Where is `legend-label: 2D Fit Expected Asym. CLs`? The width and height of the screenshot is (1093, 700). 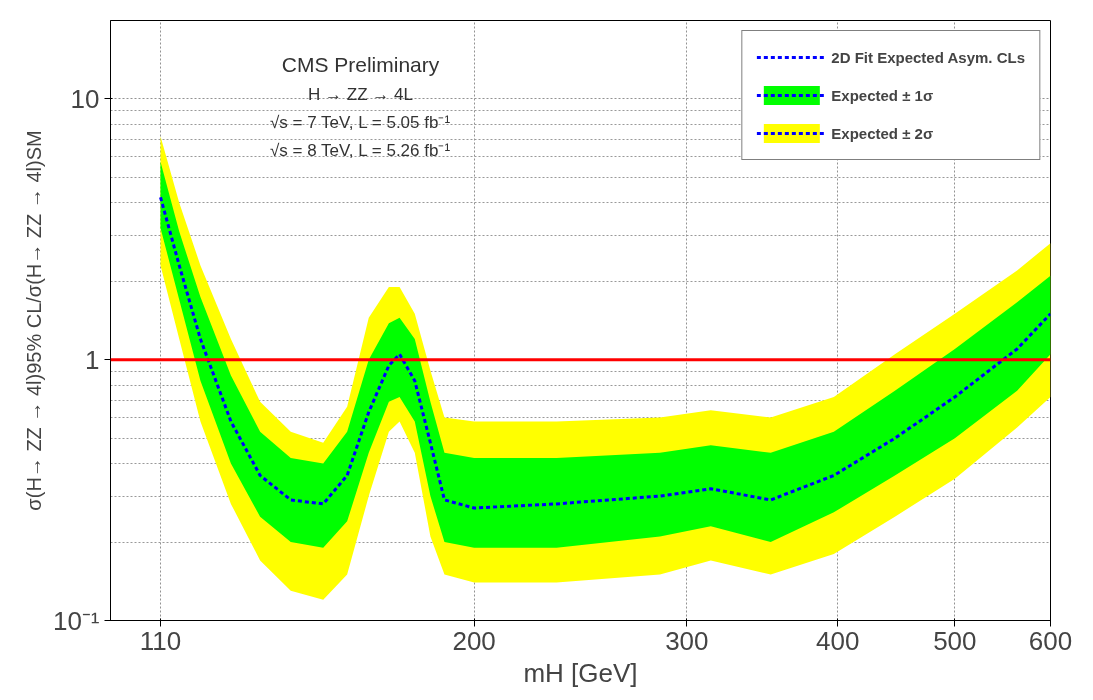 legend-label: 2D Fit Expected Asym. CLs is located at coordinates (928, 57).